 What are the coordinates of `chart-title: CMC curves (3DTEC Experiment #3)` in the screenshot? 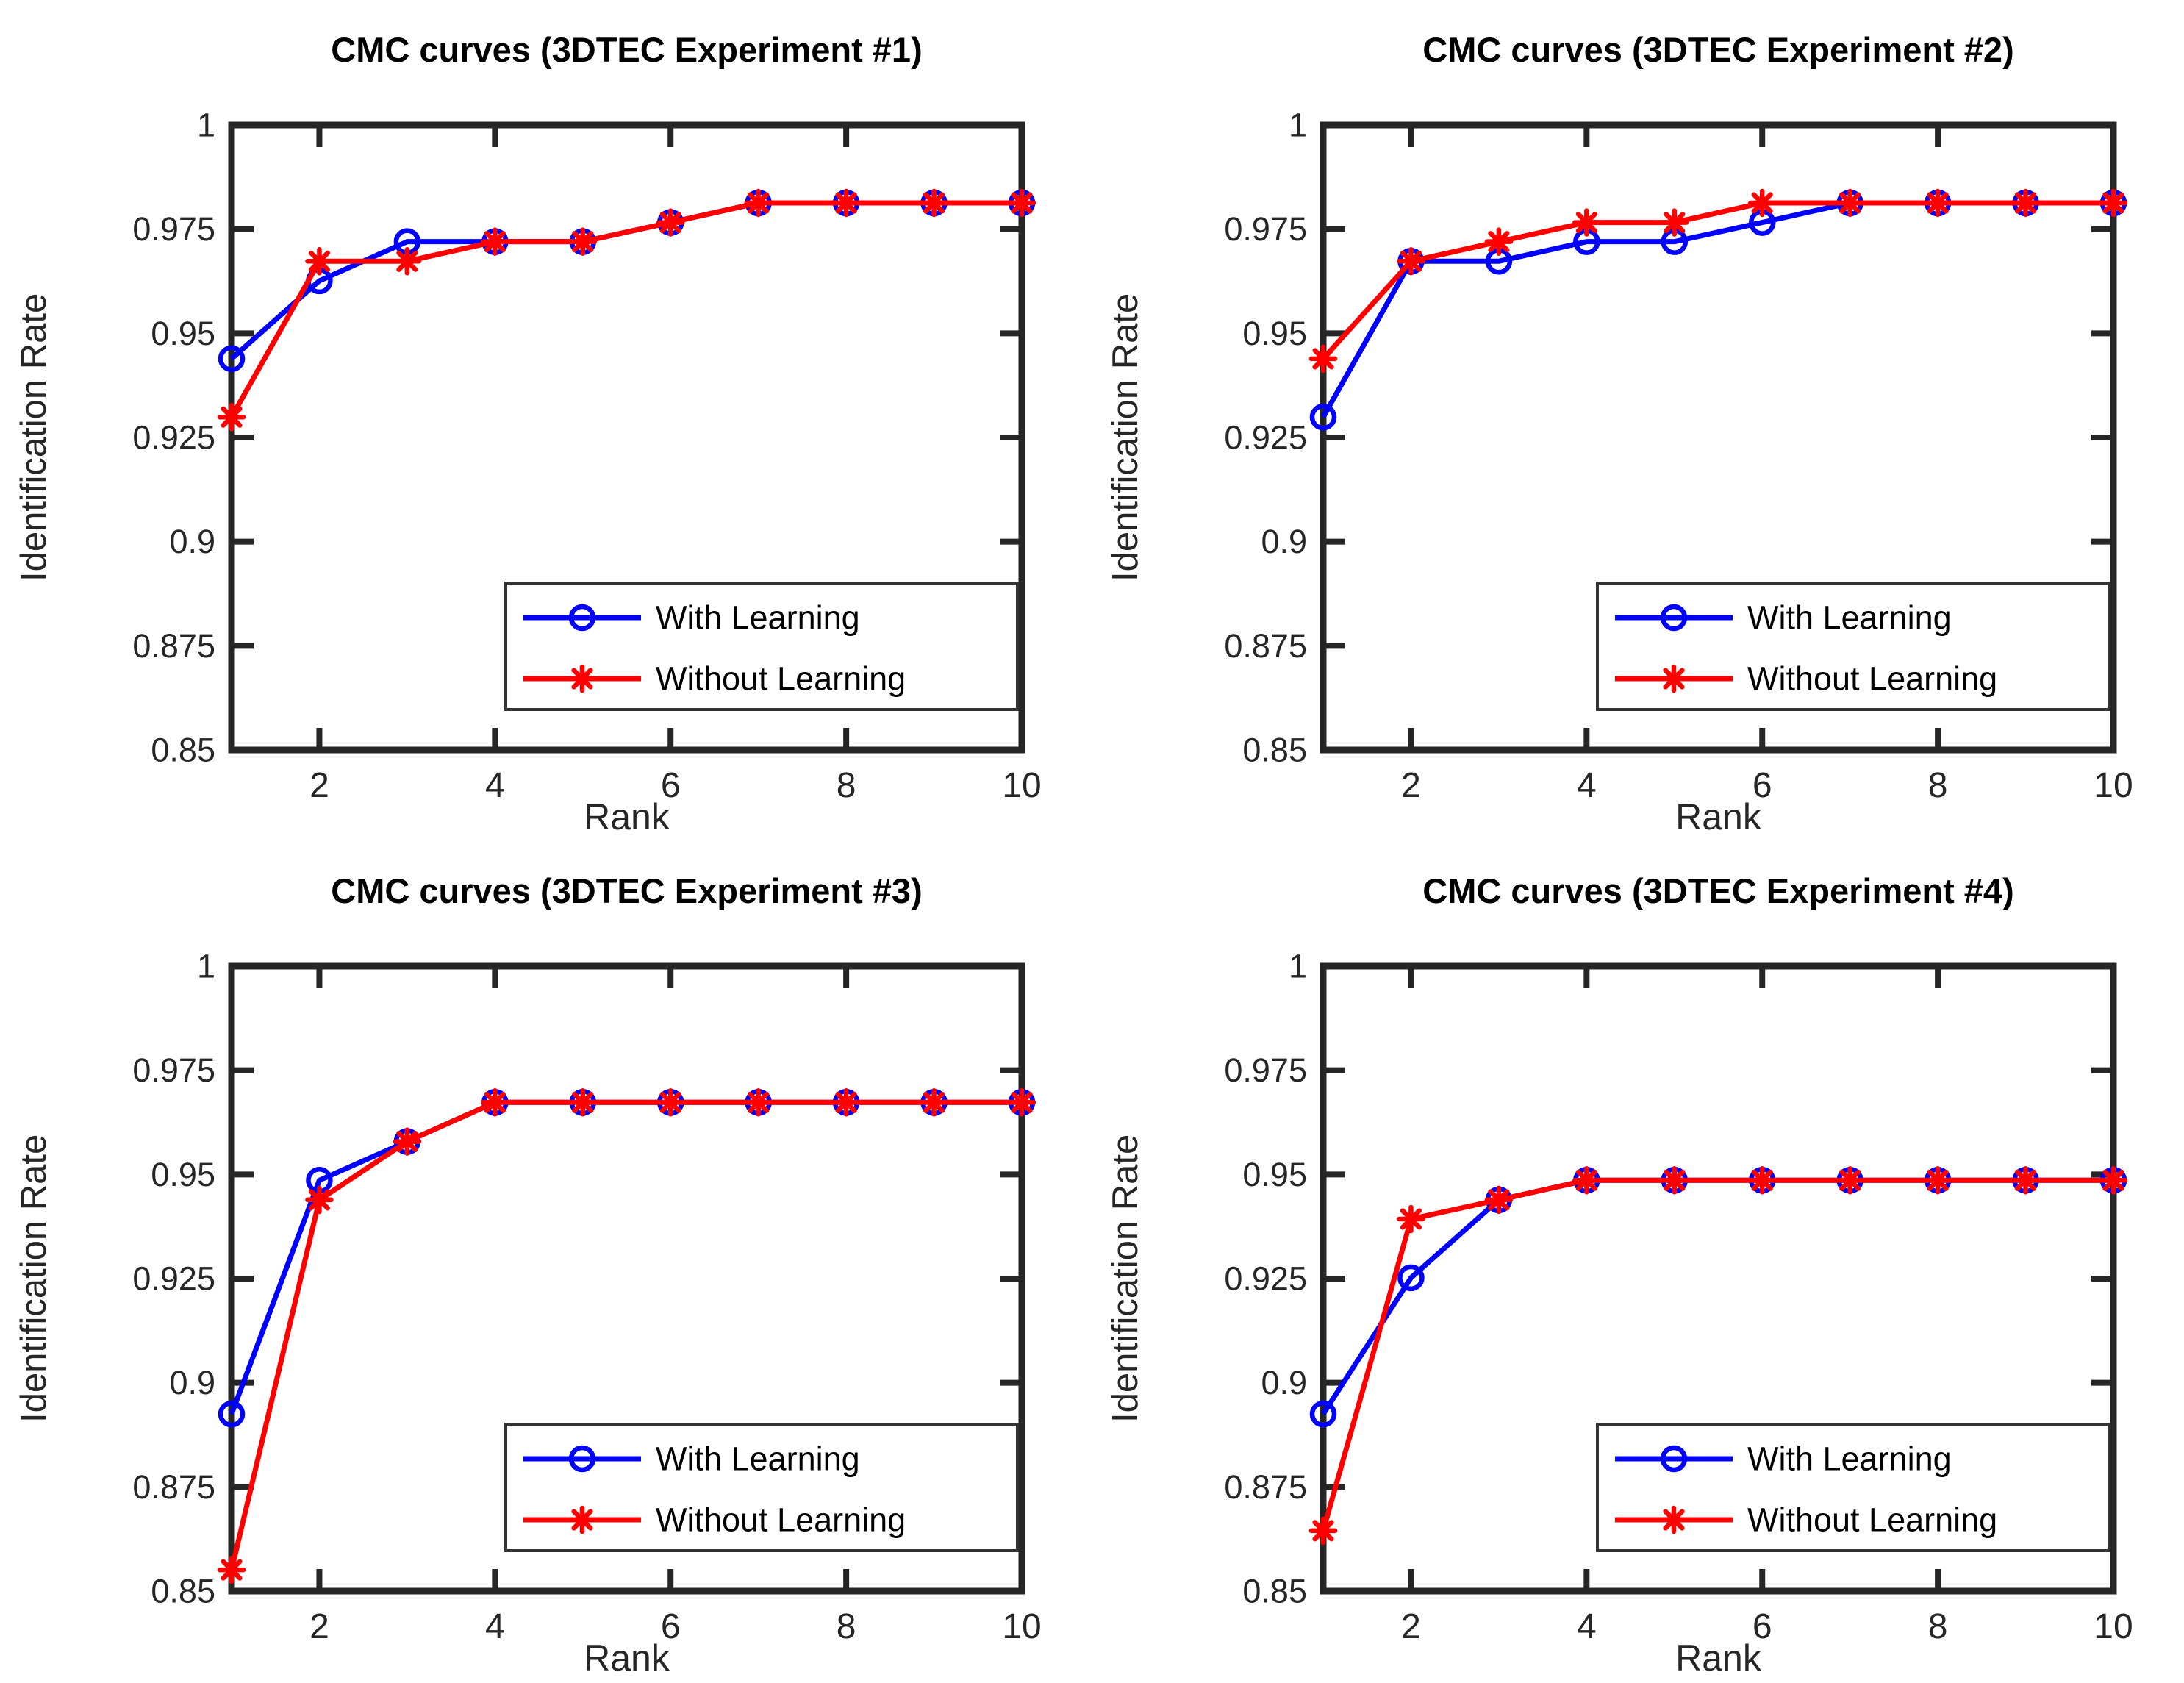 It's located at (627, 890).